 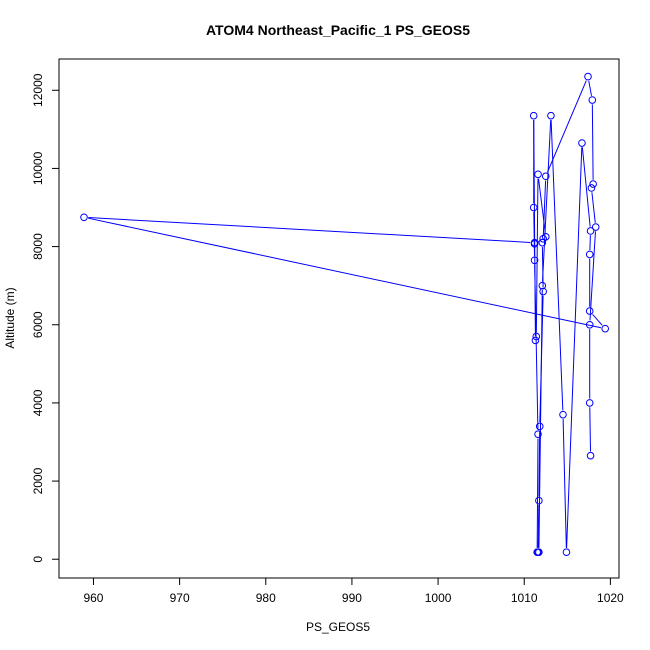 What do you see at coordinates (38, 402) in the screenshot?
I see `y-tick-label: 4000` at bounding box center [38, 402].